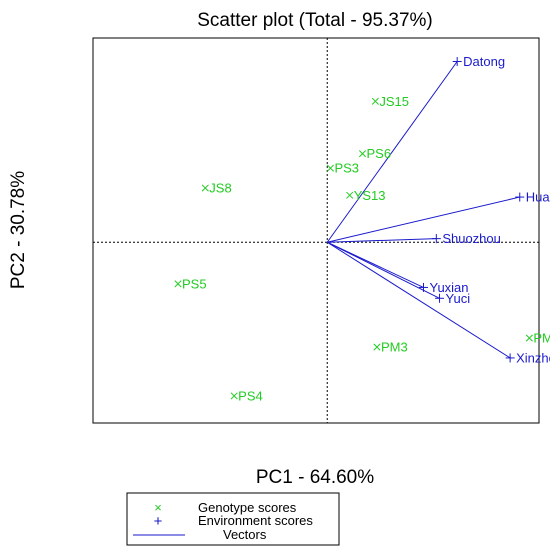 Image resolution: width=550 pixels, height=556 pixels. What do you see at coordinates (245, 534) in the screenshot?
I see `legend-vector-label: Vectors` at bounding box center [245, 534].